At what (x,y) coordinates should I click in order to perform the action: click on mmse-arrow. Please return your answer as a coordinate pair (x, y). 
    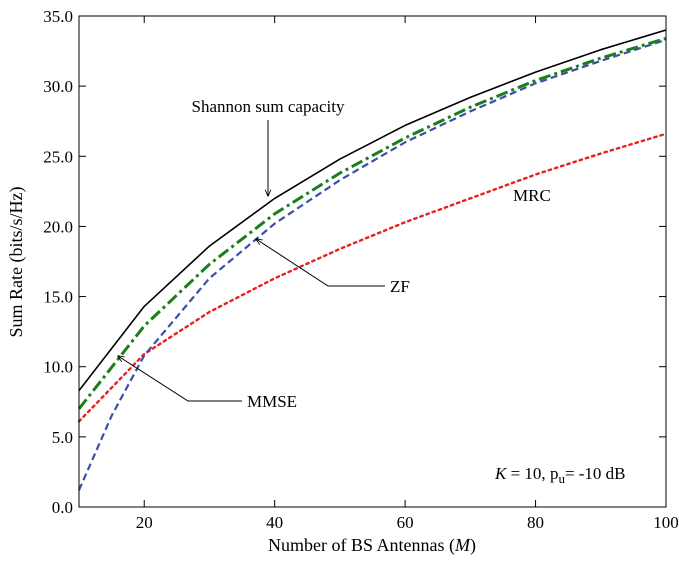
    Looking at the image, I should click on (180, 379).